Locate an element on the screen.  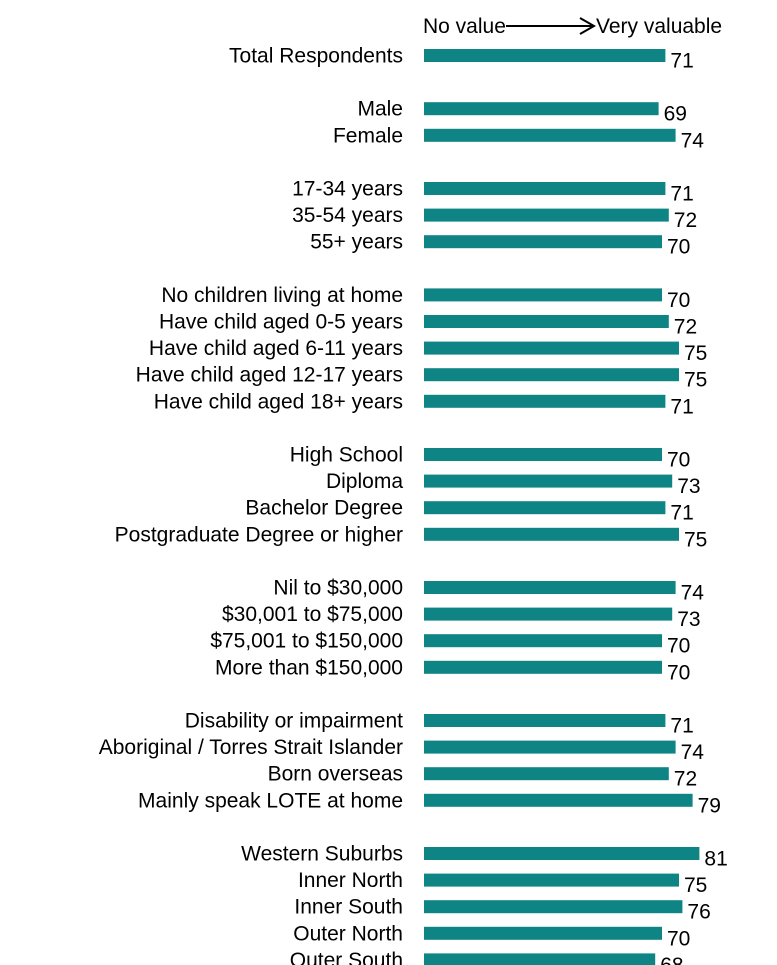
value-label: 81 is located at coordinates (715, 859).